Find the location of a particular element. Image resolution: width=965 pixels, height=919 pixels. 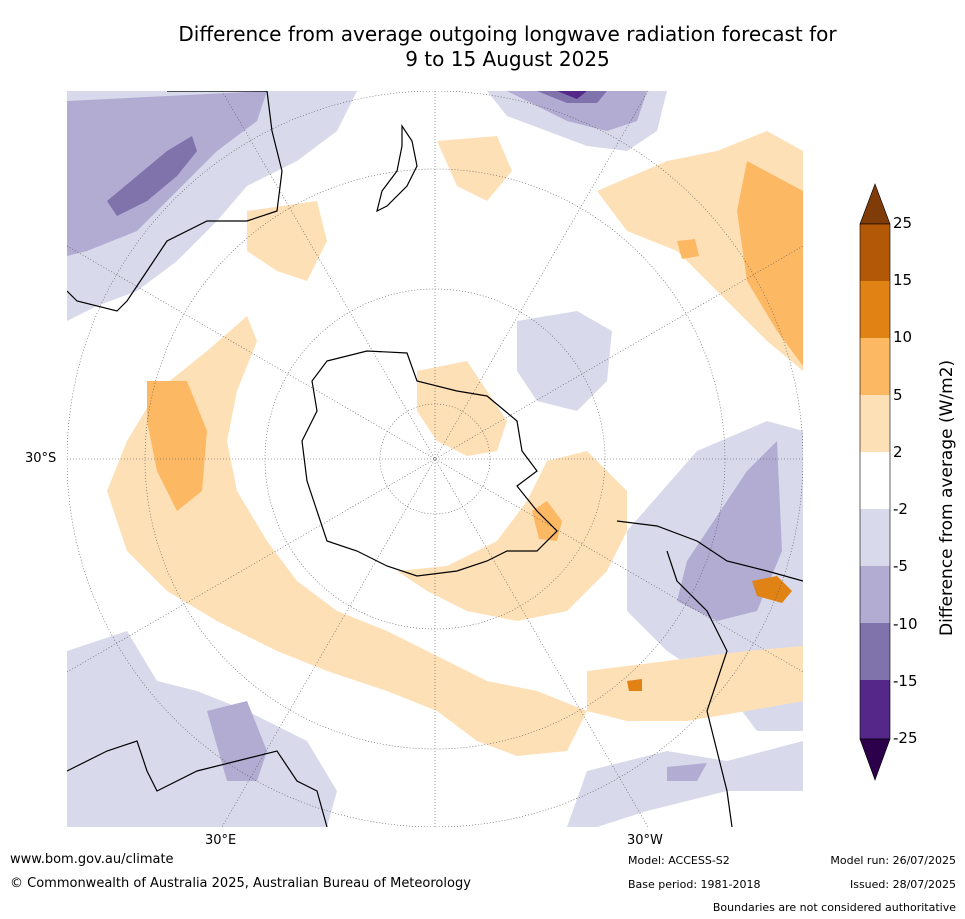

base-period-text: Base period: 1981-2018 is located at coordinates (694, 884).